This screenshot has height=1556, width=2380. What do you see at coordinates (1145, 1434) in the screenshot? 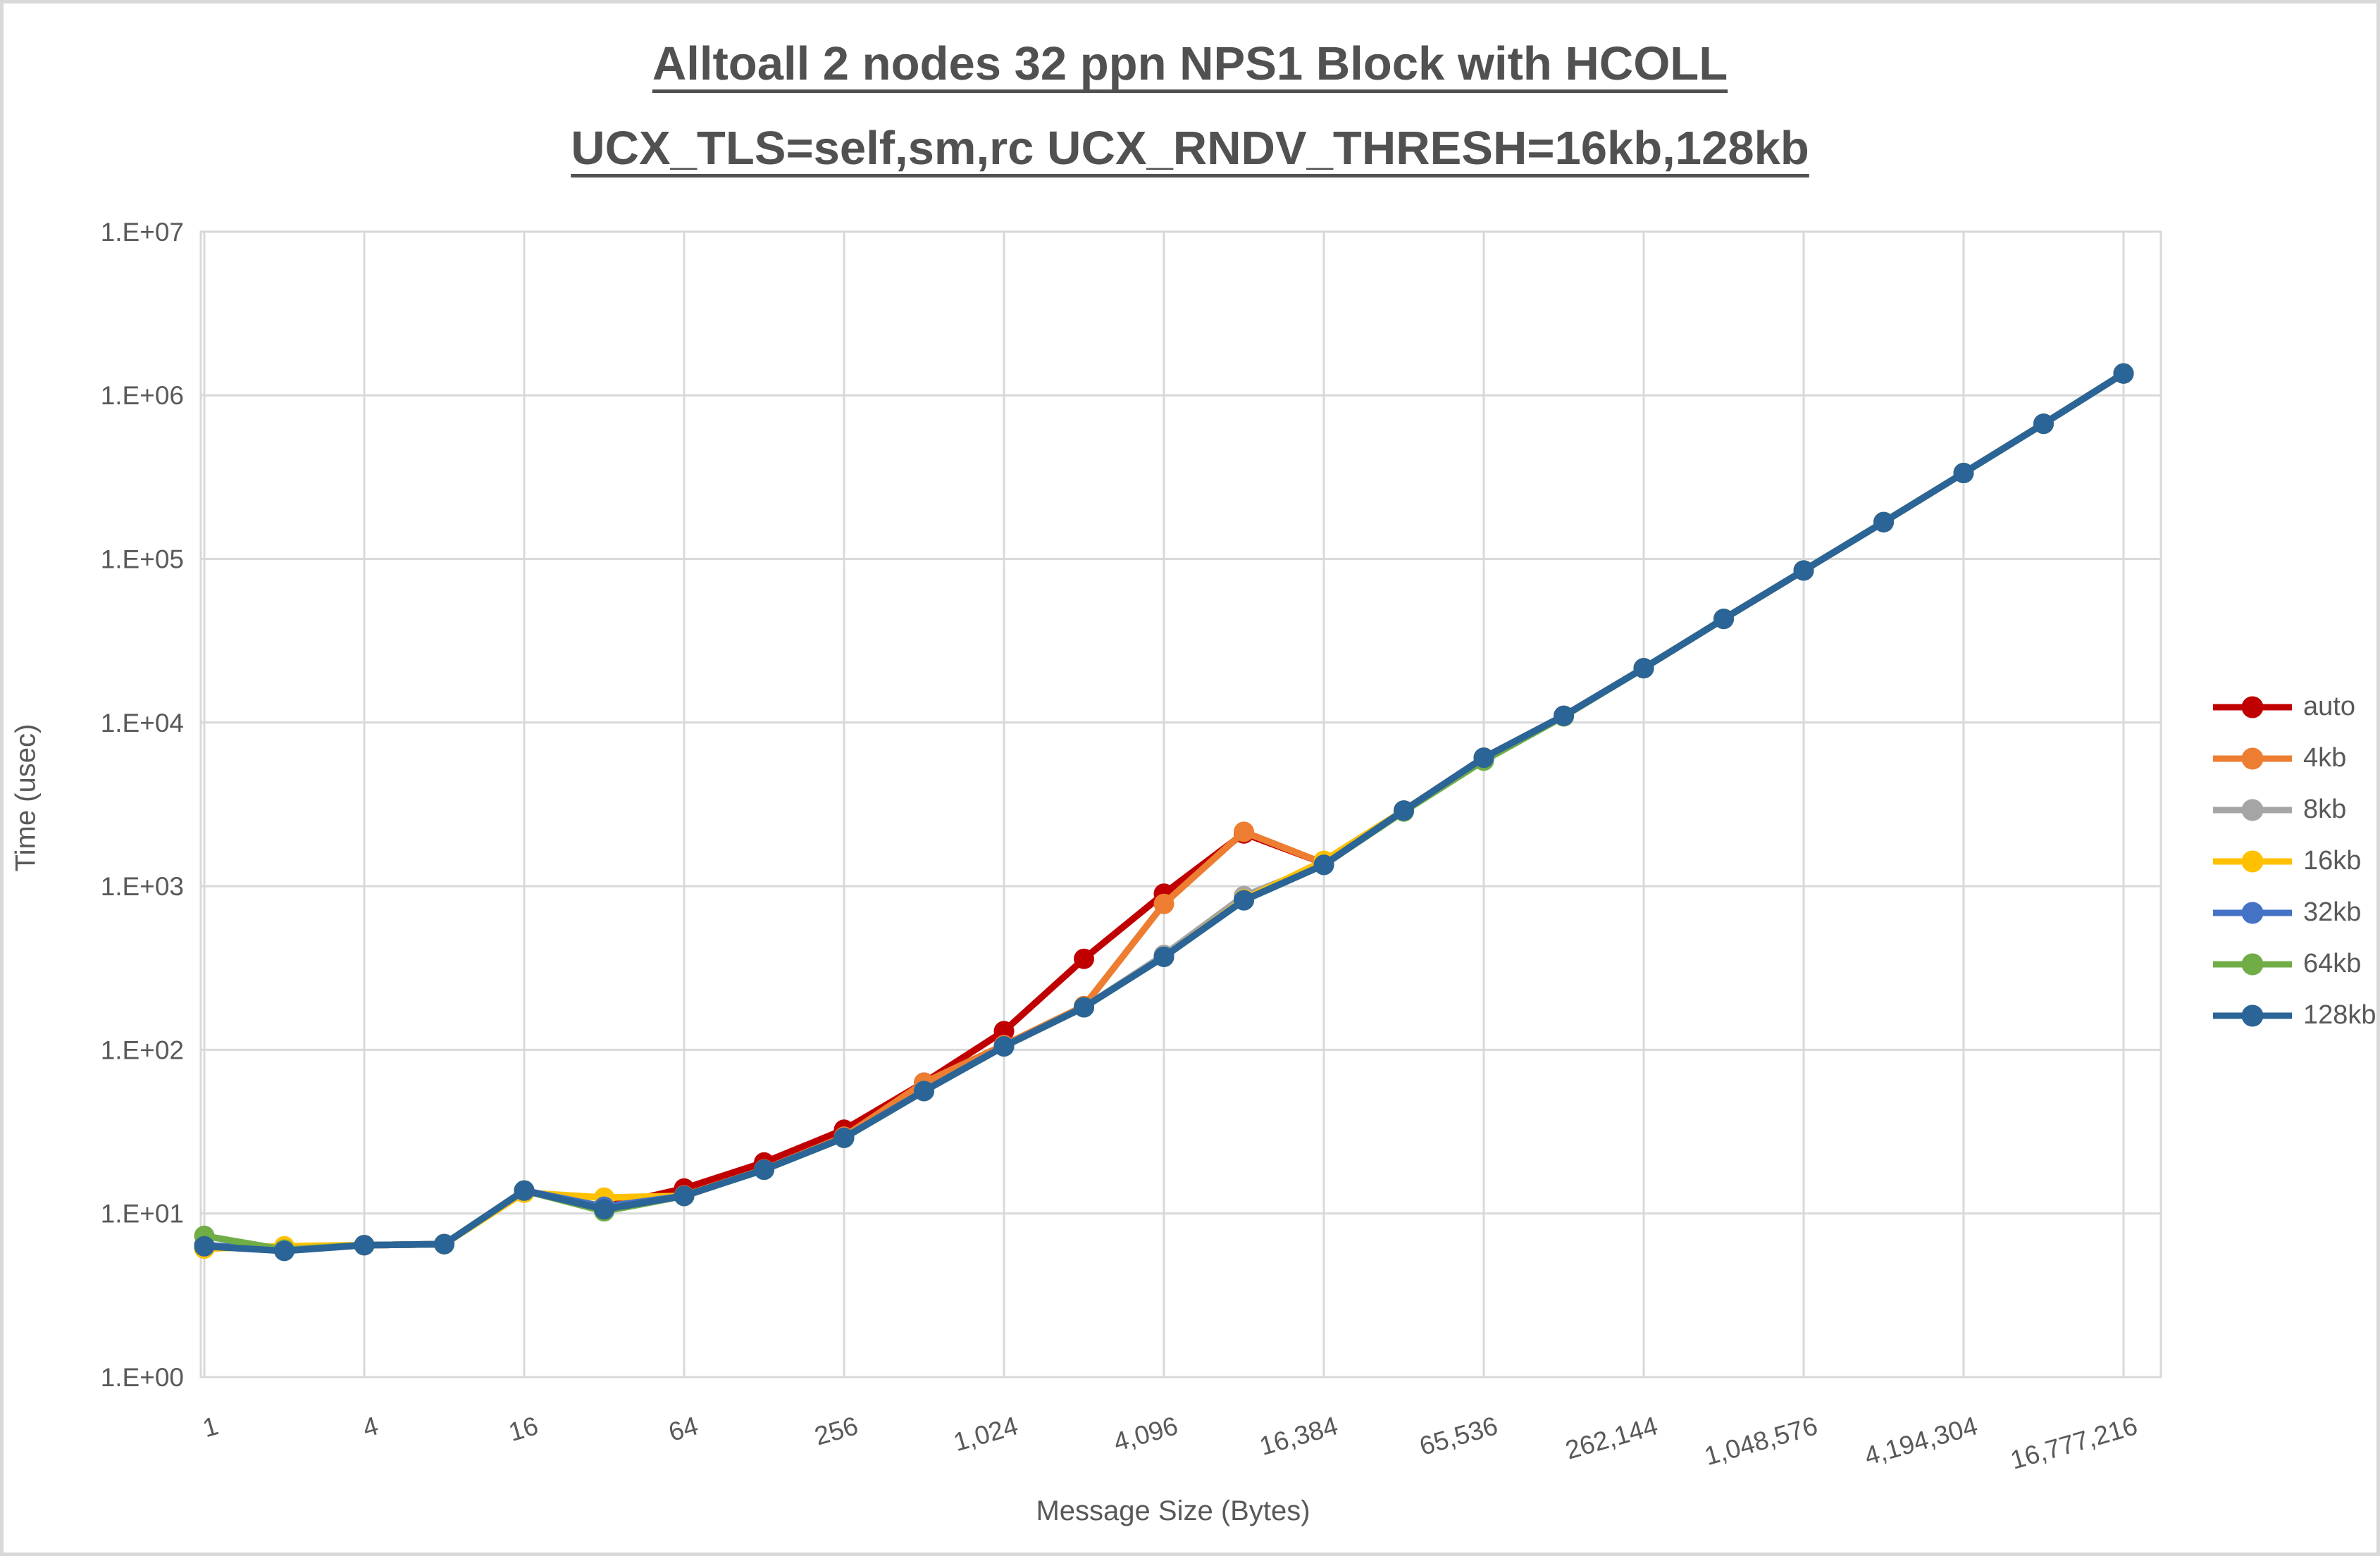
I see `x-tick-label: 4,096` at bounding box center [1145, 1434].